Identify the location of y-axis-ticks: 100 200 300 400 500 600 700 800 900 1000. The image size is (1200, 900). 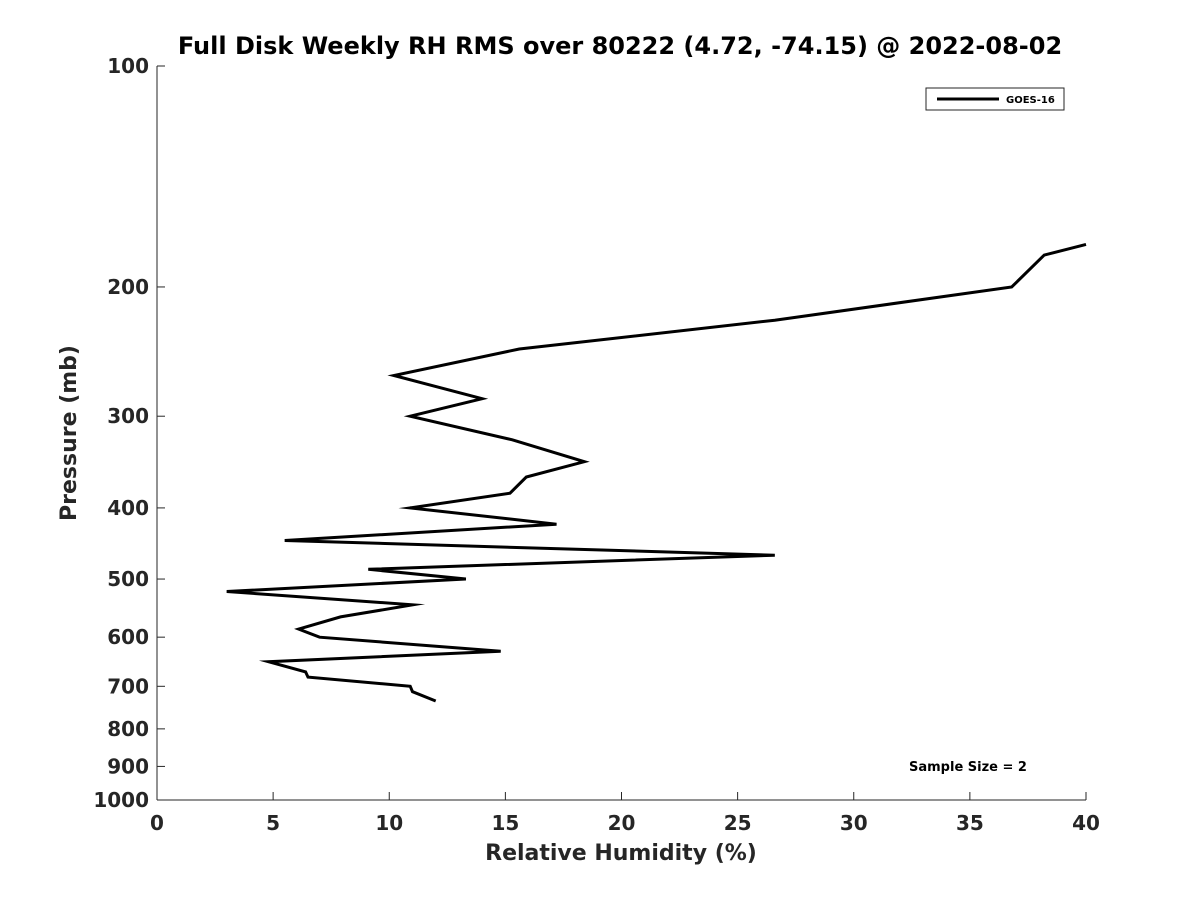
(129, 433).